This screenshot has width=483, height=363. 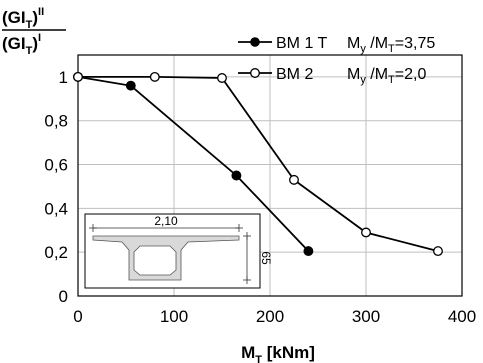 I want to click on y-axis-label: (GIT)II (GIT)I, so click(x=34, y=31).